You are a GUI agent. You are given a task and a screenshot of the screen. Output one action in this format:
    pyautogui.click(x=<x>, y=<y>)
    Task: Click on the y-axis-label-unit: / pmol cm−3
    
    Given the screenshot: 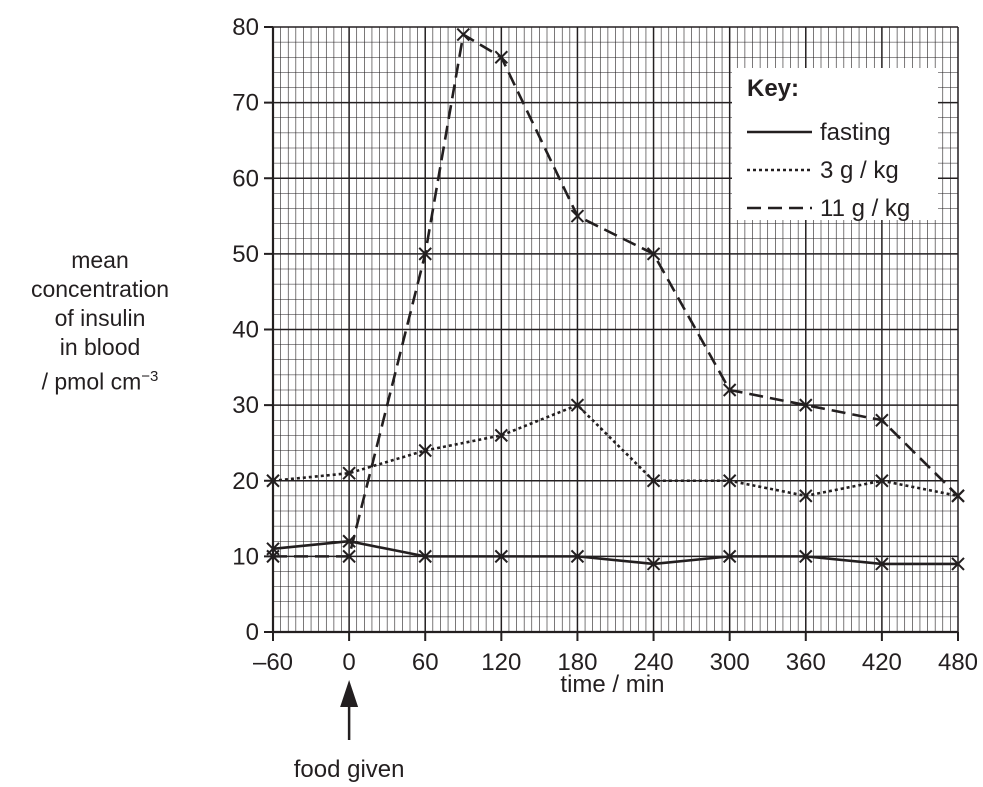 What is the action you would take?
    pyautogui.click(x=100, y=381)
    